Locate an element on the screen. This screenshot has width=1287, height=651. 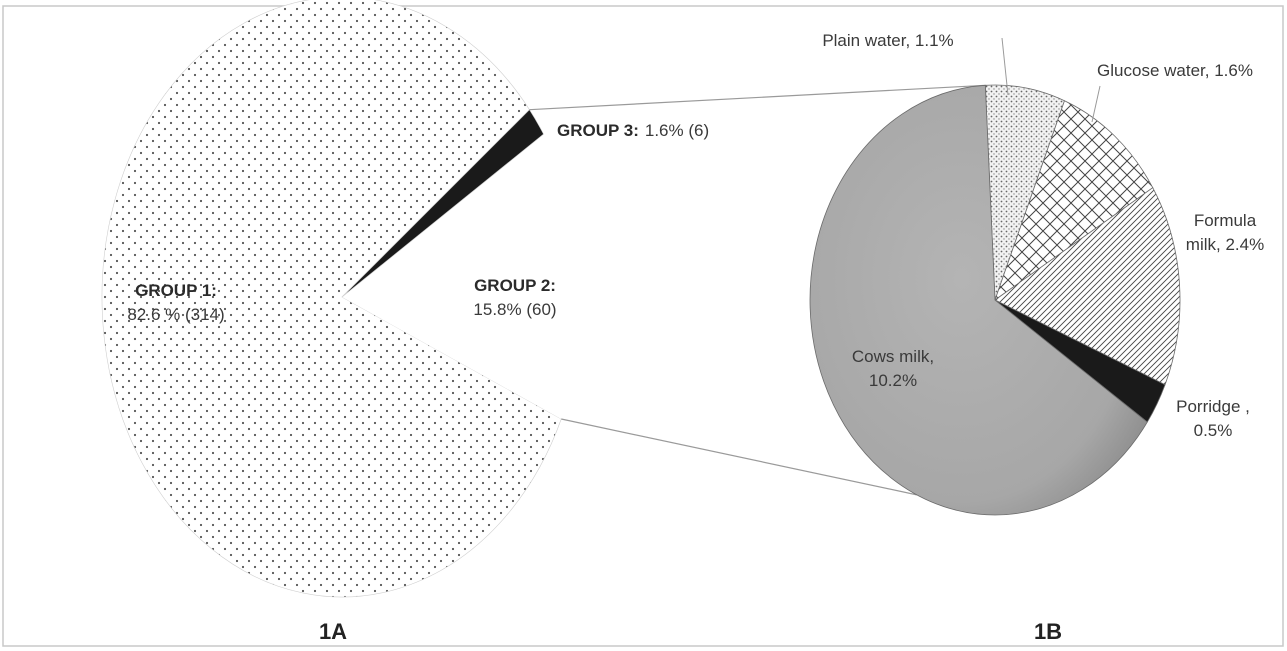
label-group-2: GROUP 2: 15.8% (60) is located at coordinates (514, 297).